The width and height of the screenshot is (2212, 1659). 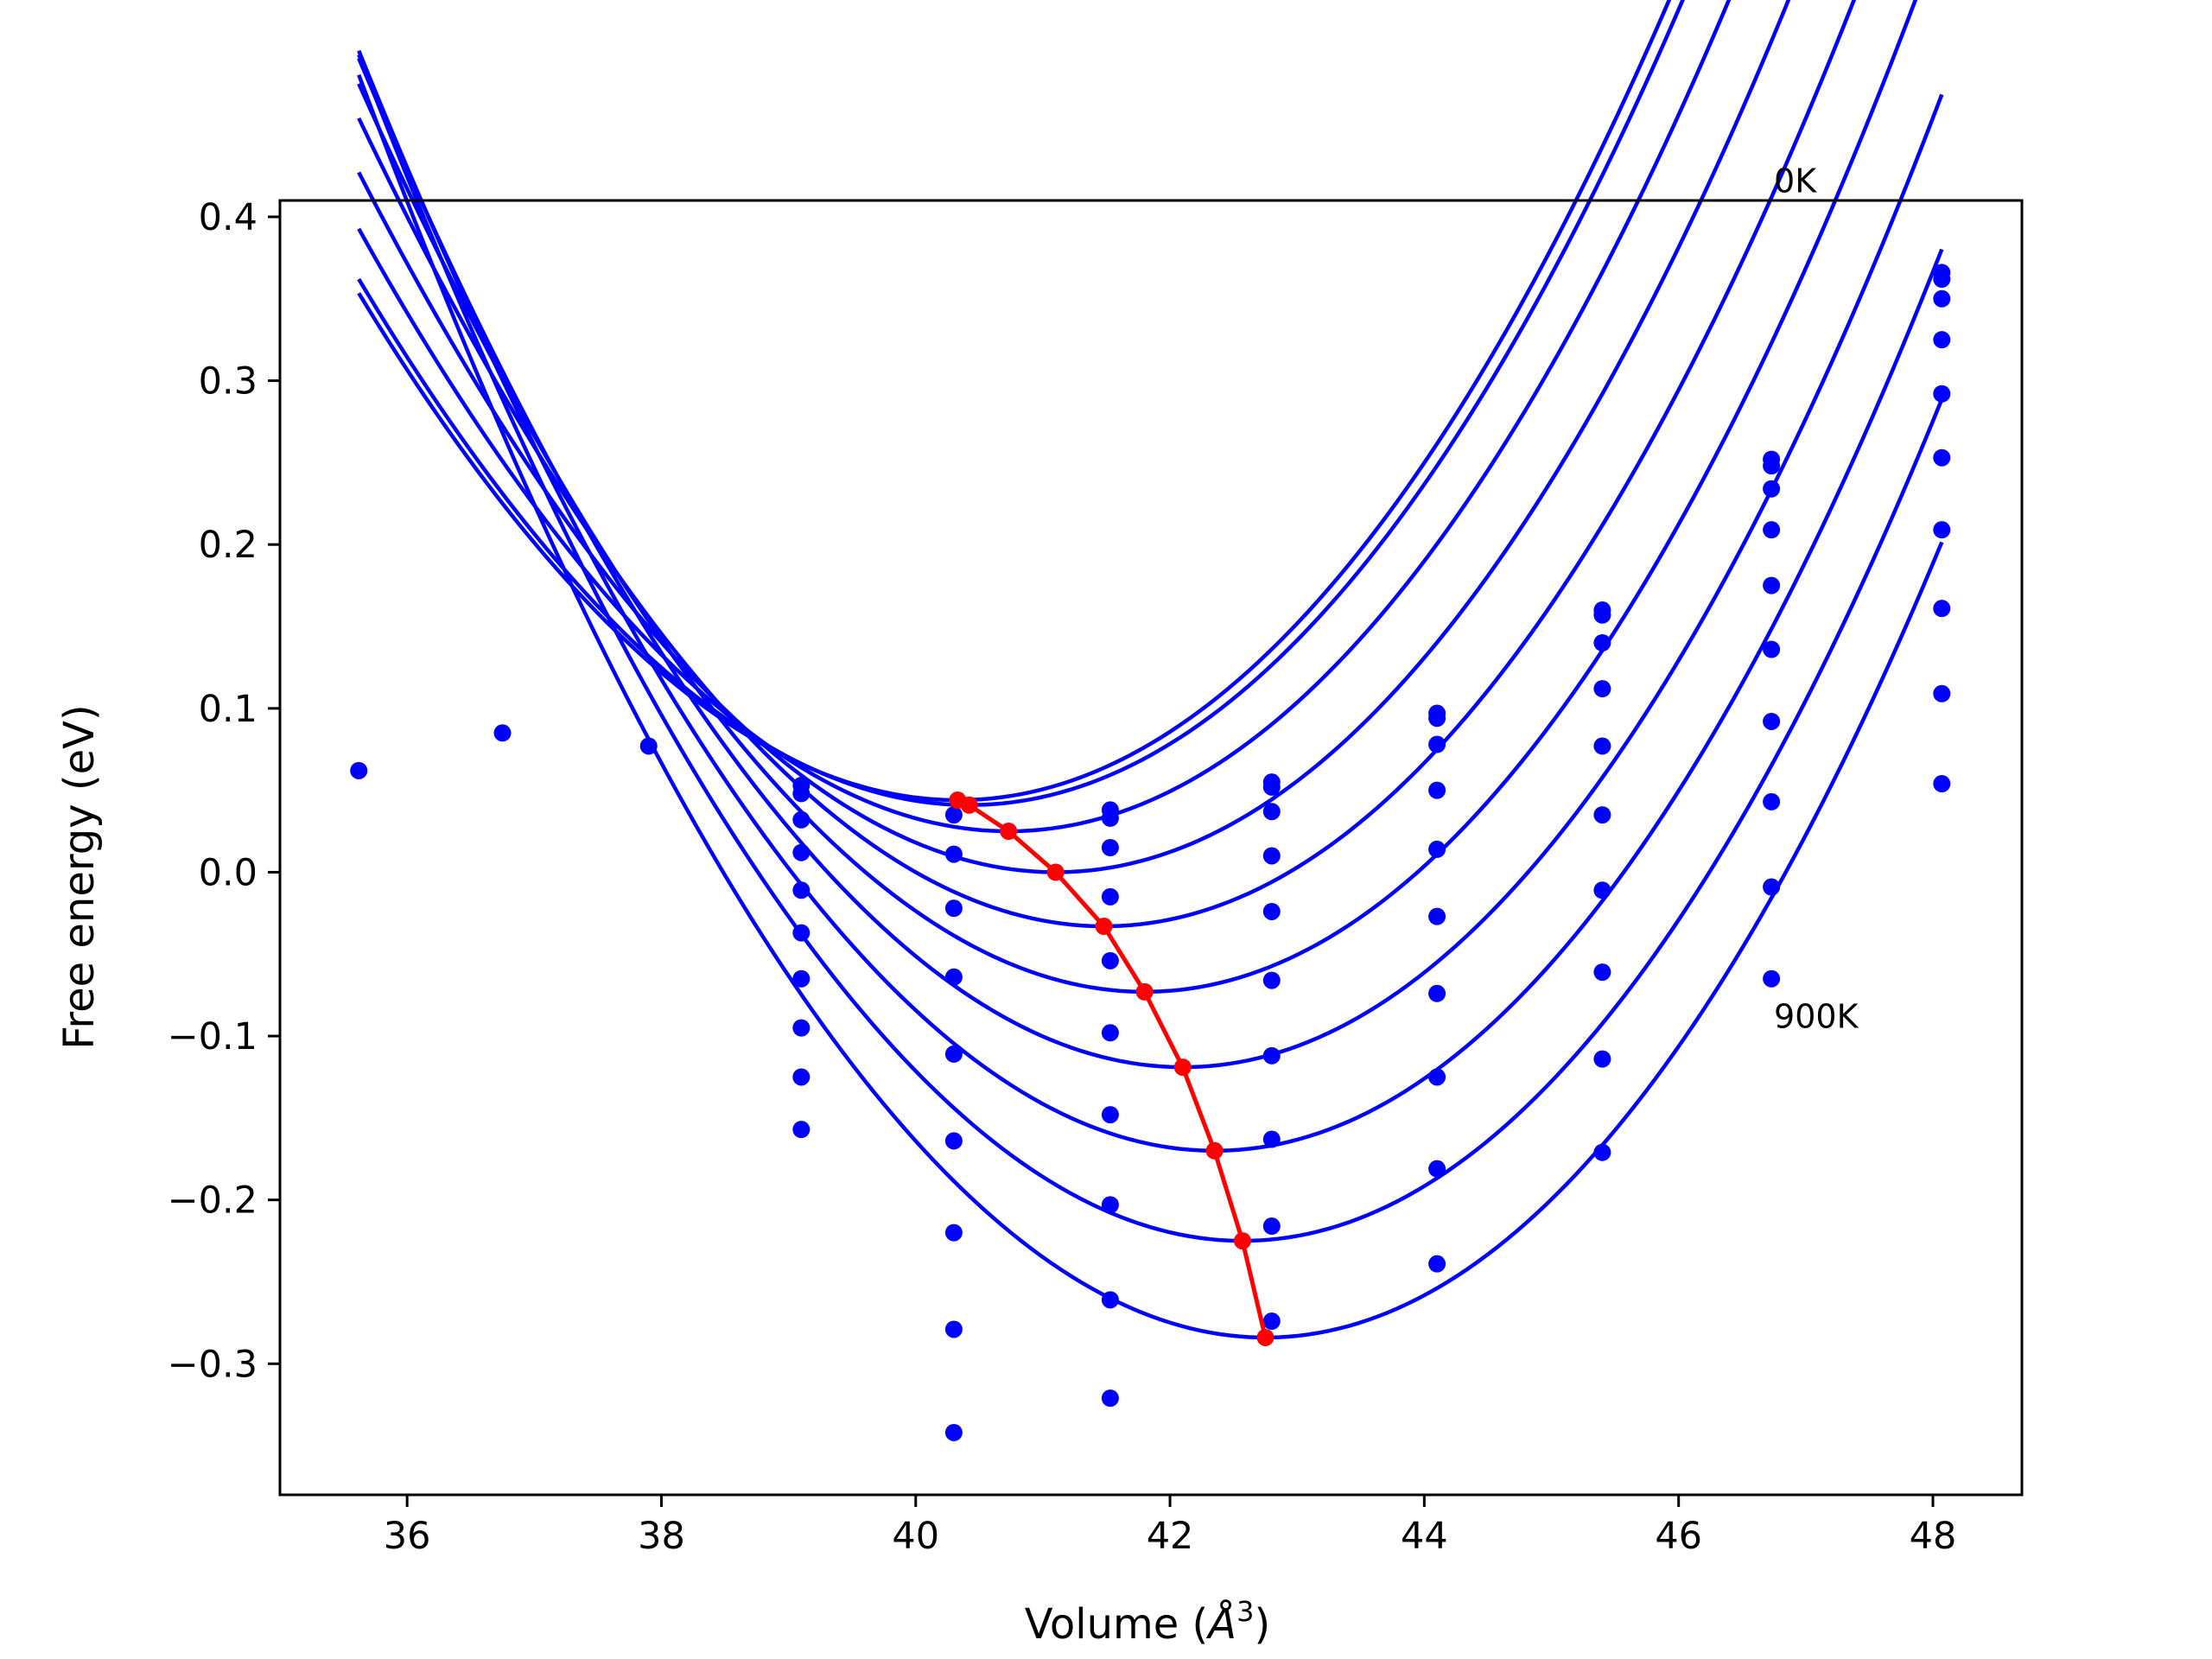 I want to click on x-axis-label-text: Volume (, so click(x=1117, y=1624).